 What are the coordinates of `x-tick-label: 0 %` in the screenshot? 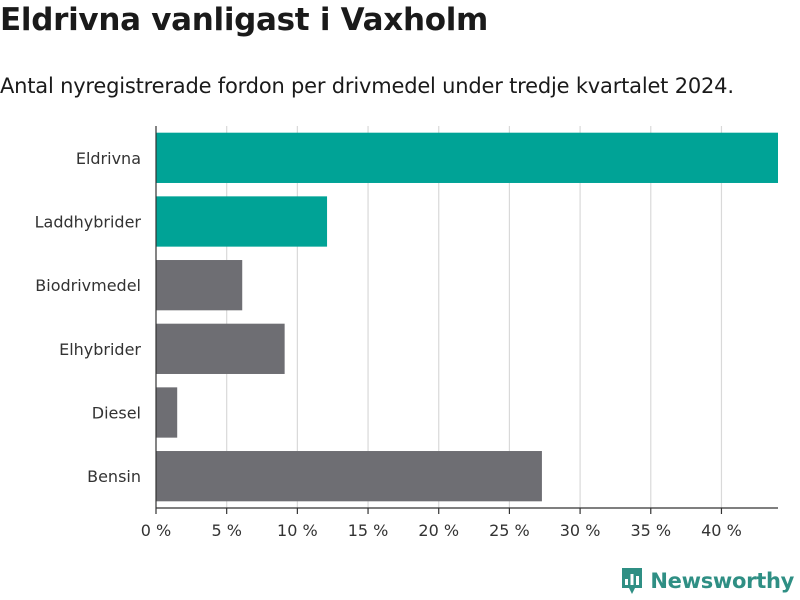 It's located at (156, 530).